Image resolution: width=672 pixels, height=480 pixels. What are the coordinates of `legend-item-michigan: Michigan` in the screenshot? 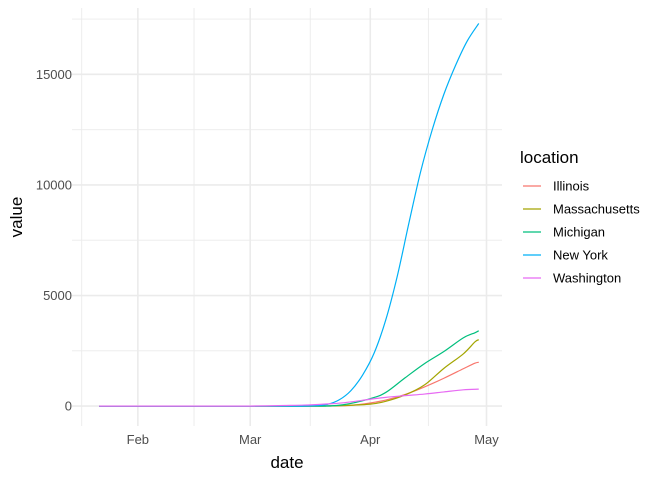 It's located at (564, 232).